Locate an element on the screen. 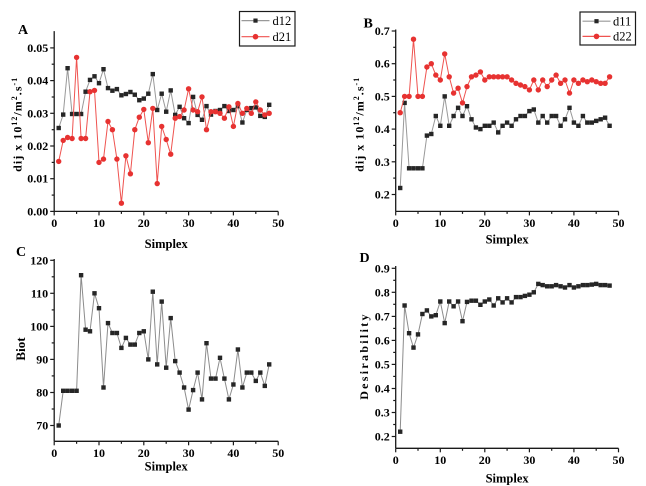 The image size is (646, 486). svg-text: C is located at coordinates (21, 252).